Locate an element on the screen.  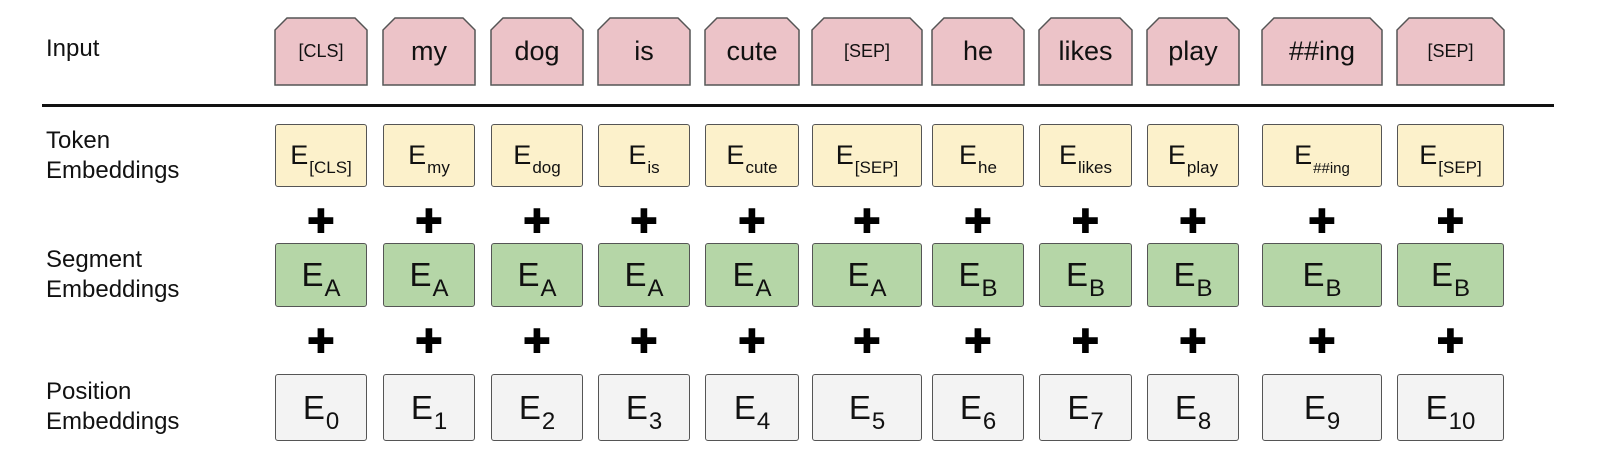
embedding-subscript: [SEP] is located at coordinates (1460, 167).